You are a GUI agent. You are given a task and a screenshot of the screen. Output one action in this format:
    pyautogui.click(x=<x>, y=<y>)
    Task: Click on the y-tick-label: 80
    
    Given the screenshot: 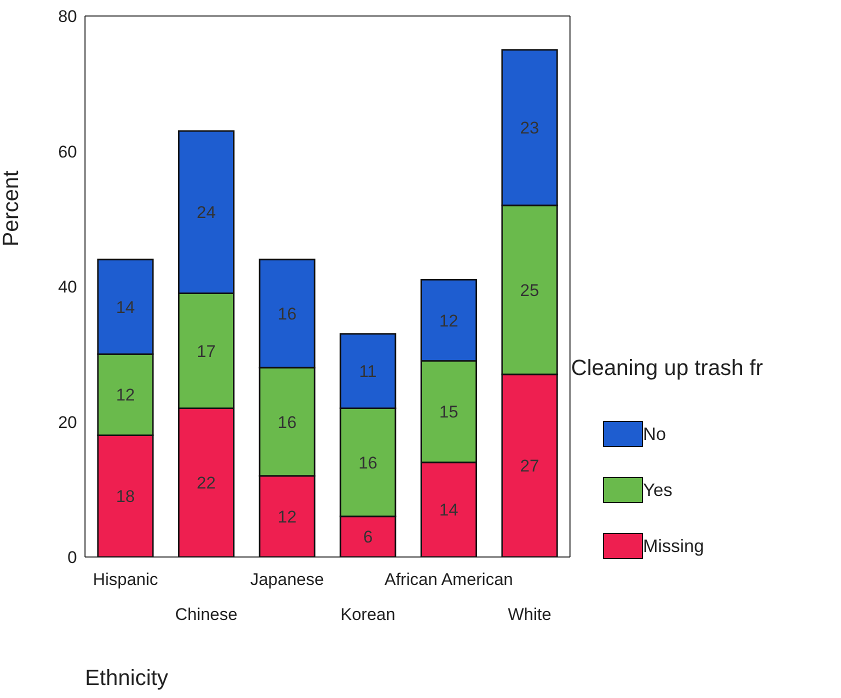 What is the action you would take?
    pyautogui.click(x=67, y=16)
    